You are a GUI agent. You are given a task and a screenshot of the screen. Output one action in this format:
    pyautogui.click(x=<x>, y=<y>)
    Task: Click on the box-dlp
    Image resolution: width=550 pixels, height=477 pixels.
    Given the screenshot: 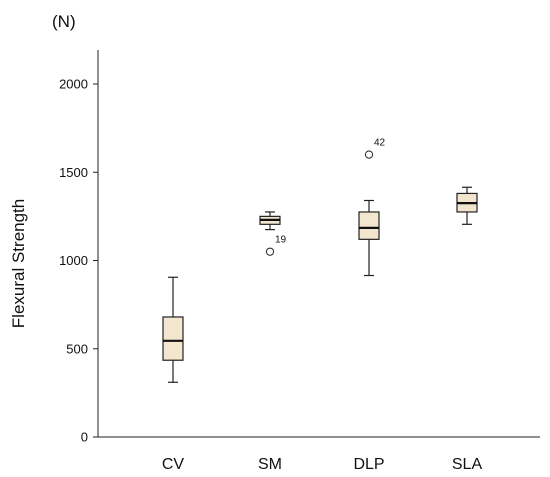 What is the action you would take?
    pyautogui.click(x=369, y=238)
    